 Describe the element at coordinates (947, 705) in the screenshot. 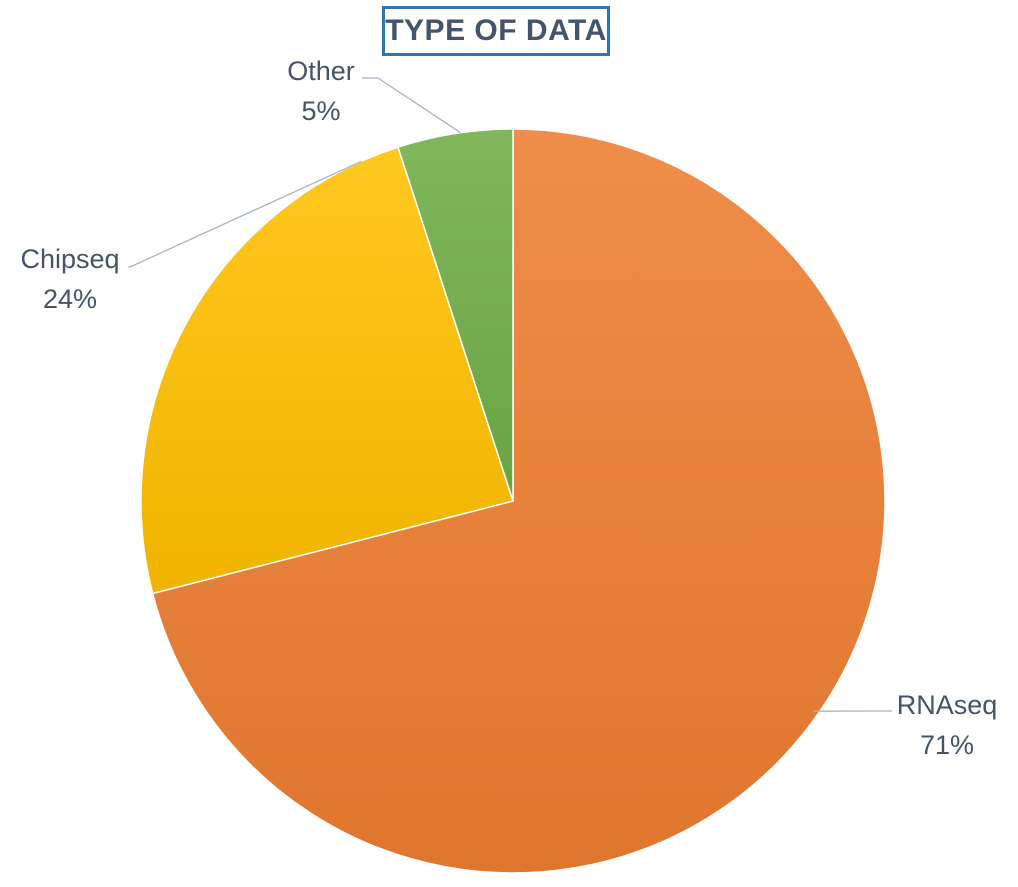

I see `slice-label-rnaseq: RNAseq` at that location.